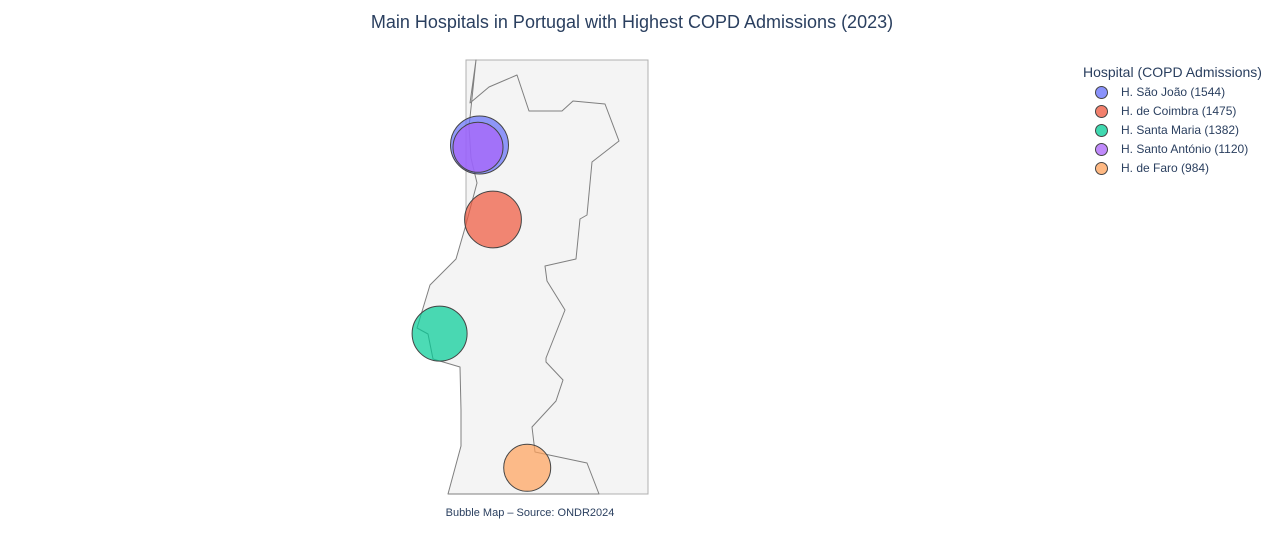 The image size is (1264, 535). Describe the element at coordinates (527, 467) in the screenshot. I see `bubble-h-de-faro` at that location.